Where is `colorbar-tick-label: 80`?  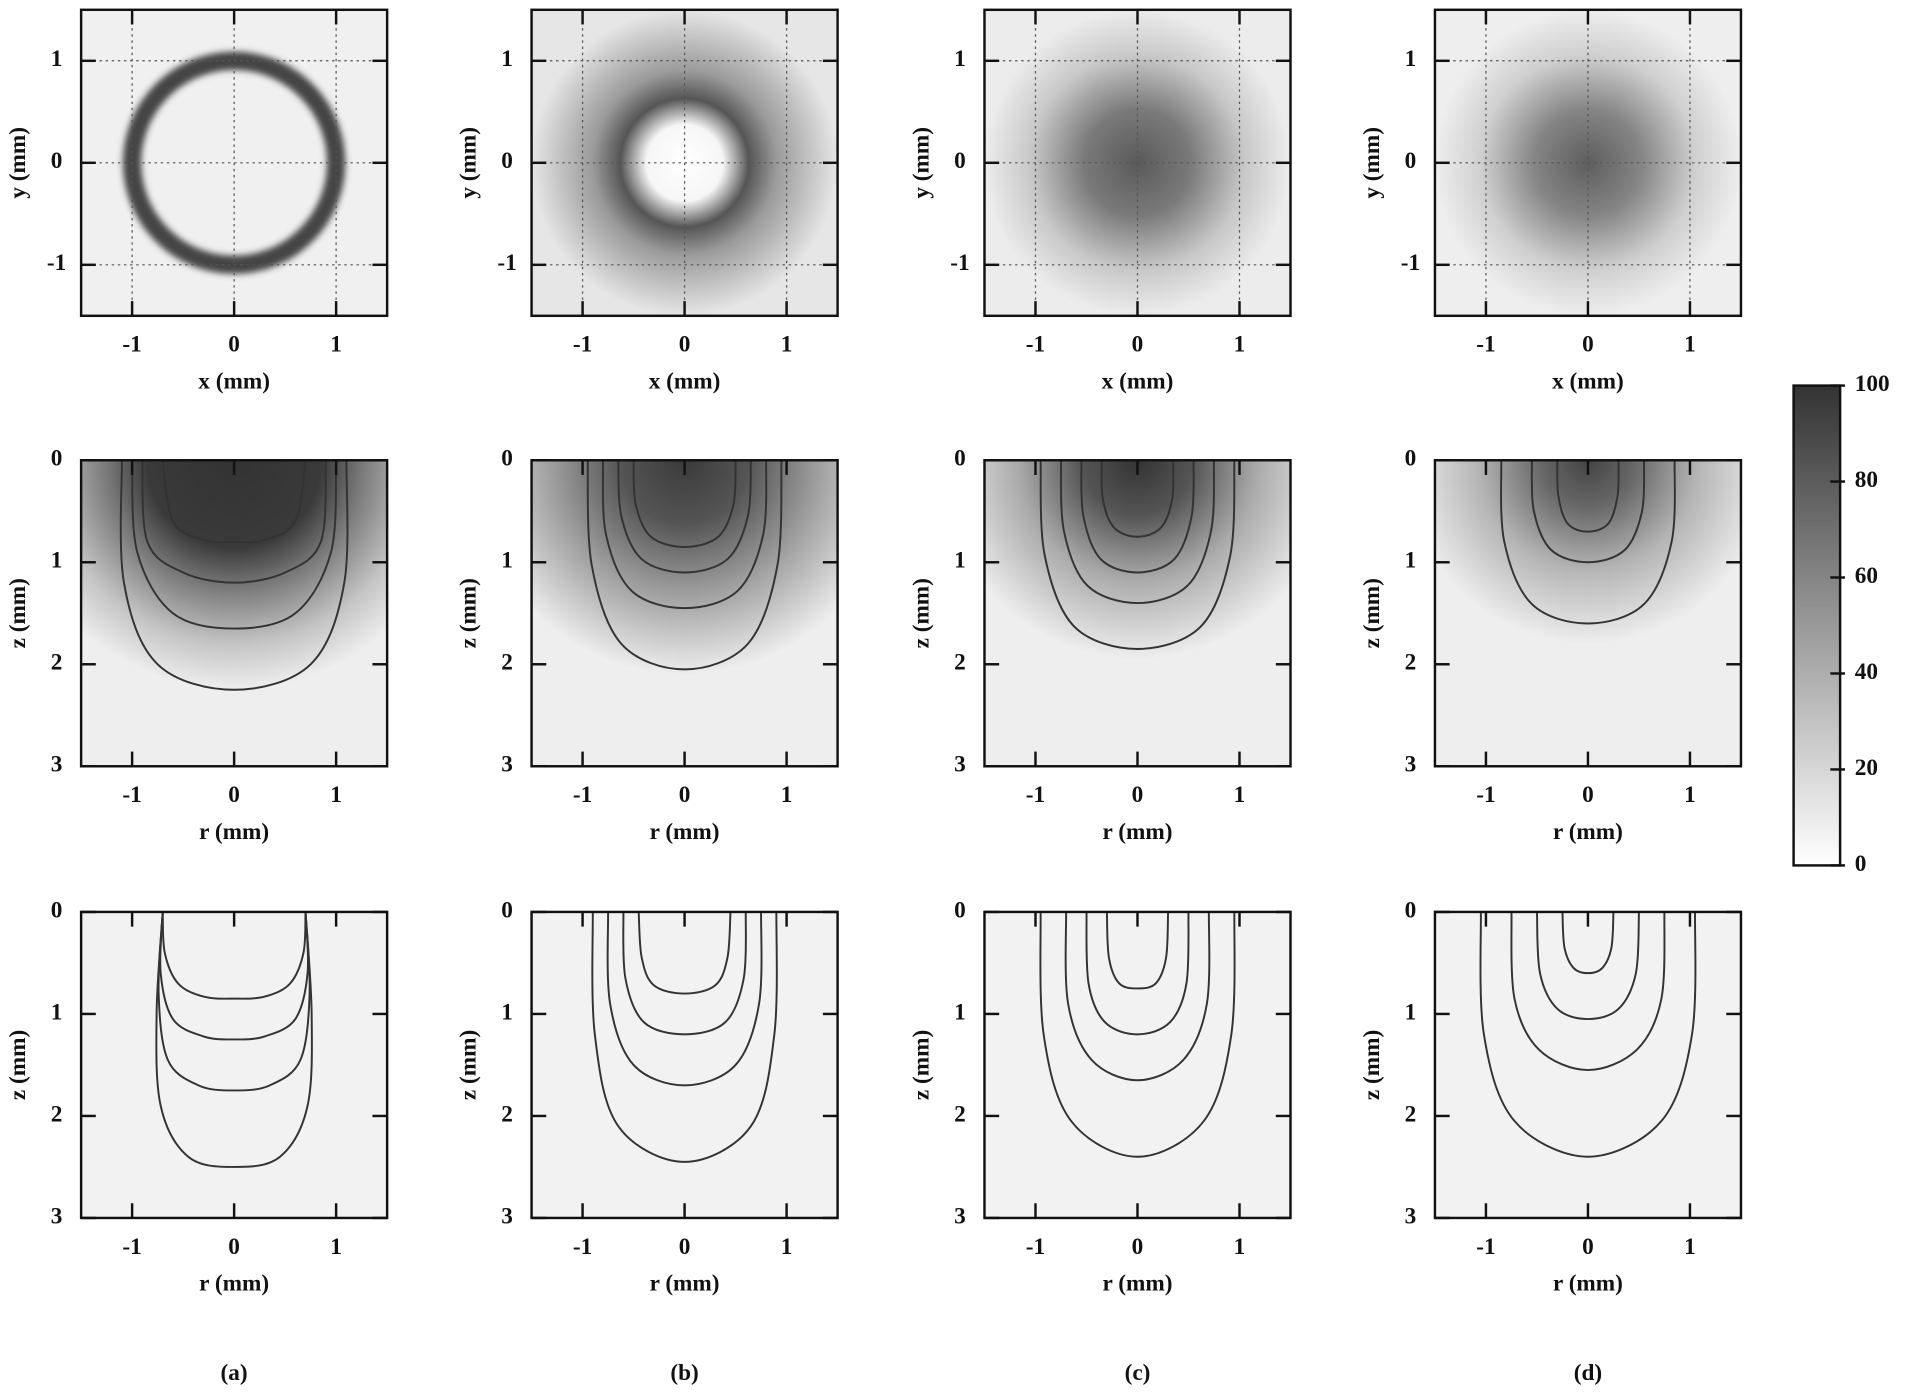
colorbar-tick-label: 80 is located at coordinates (1866, 480).